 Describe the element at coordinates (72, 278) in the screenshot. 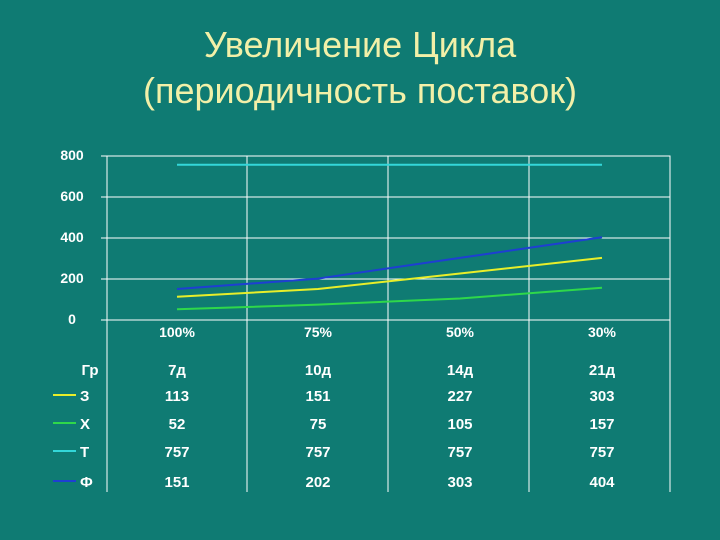

I see `y-tick-label: 200` at that location.